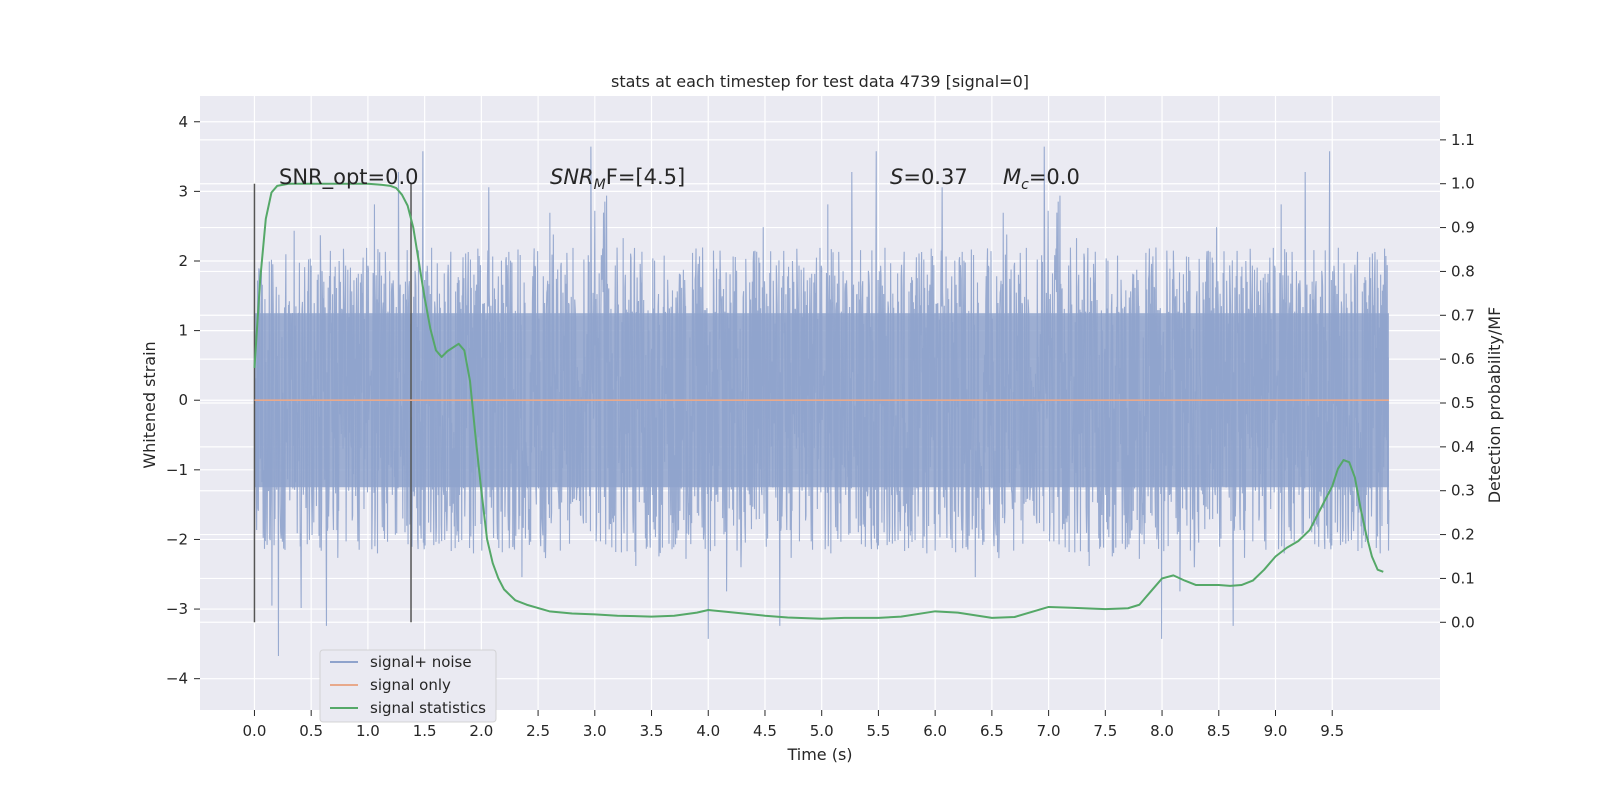 This screenshot has width=1600, height=800. What do you see at coordinates (1463, 359) in the screenshot?
I see `y-right-tick-label: 0.6` at bounding box center [1463, 359].